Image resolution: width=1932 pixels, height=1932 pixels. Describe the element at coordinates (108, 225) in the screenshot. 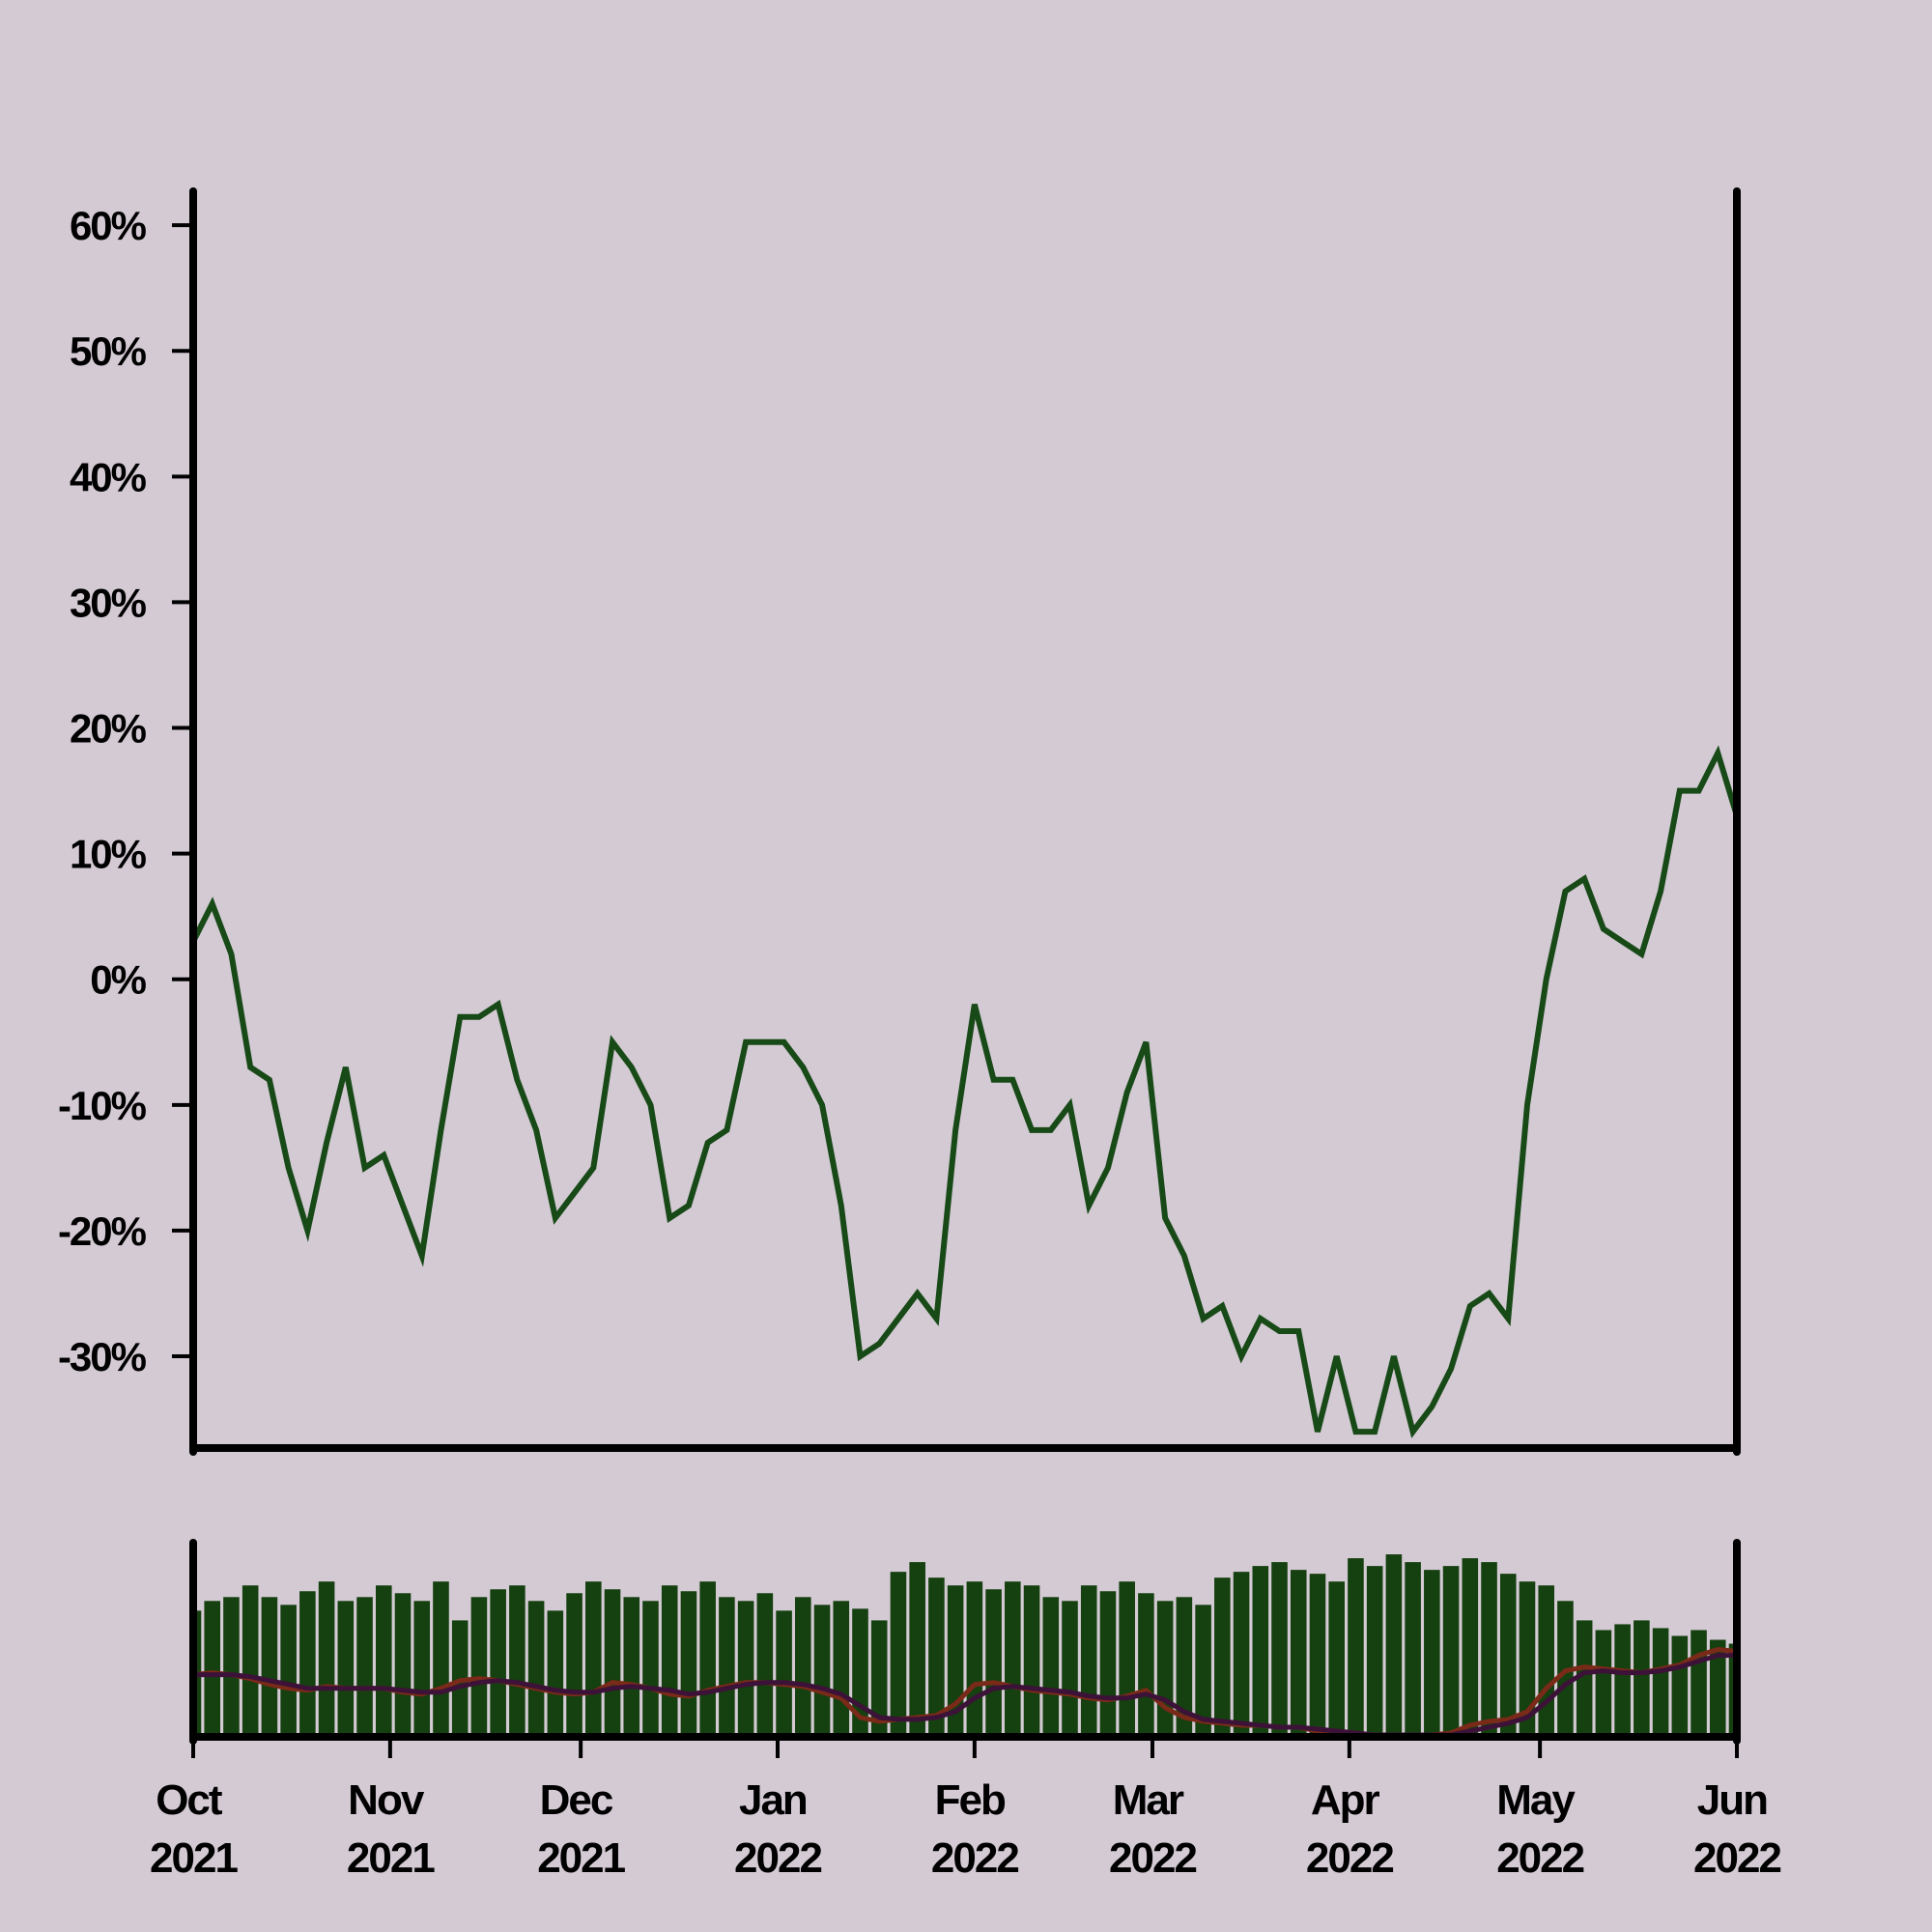

I see `y-tick-label: 60%` at that location.